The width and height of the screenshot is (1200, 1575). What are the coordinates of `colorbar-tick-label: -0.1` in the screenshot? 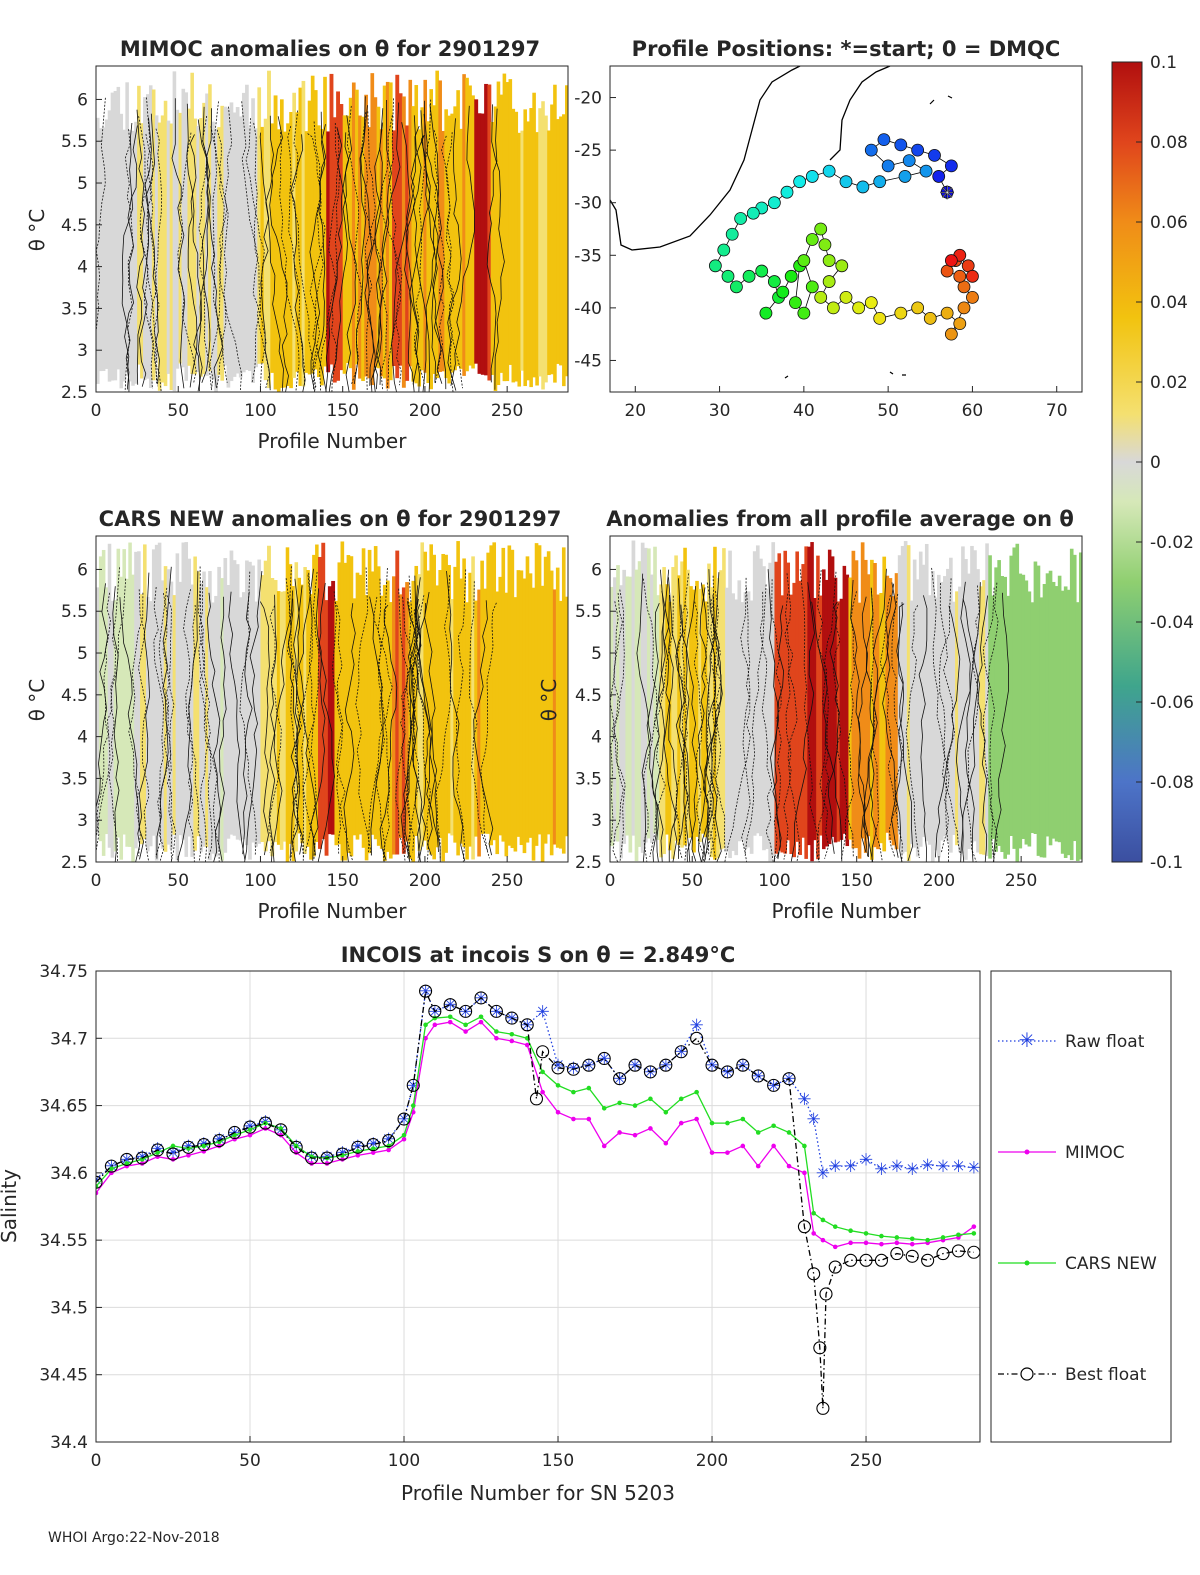 It's located at (1166, 863).